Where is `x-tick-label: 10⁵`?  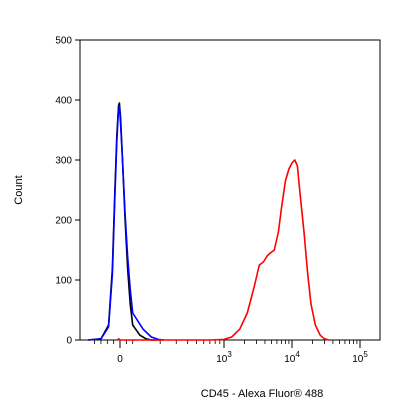
x-tick-label: 10⁵ is located at coordinates (360, 357).